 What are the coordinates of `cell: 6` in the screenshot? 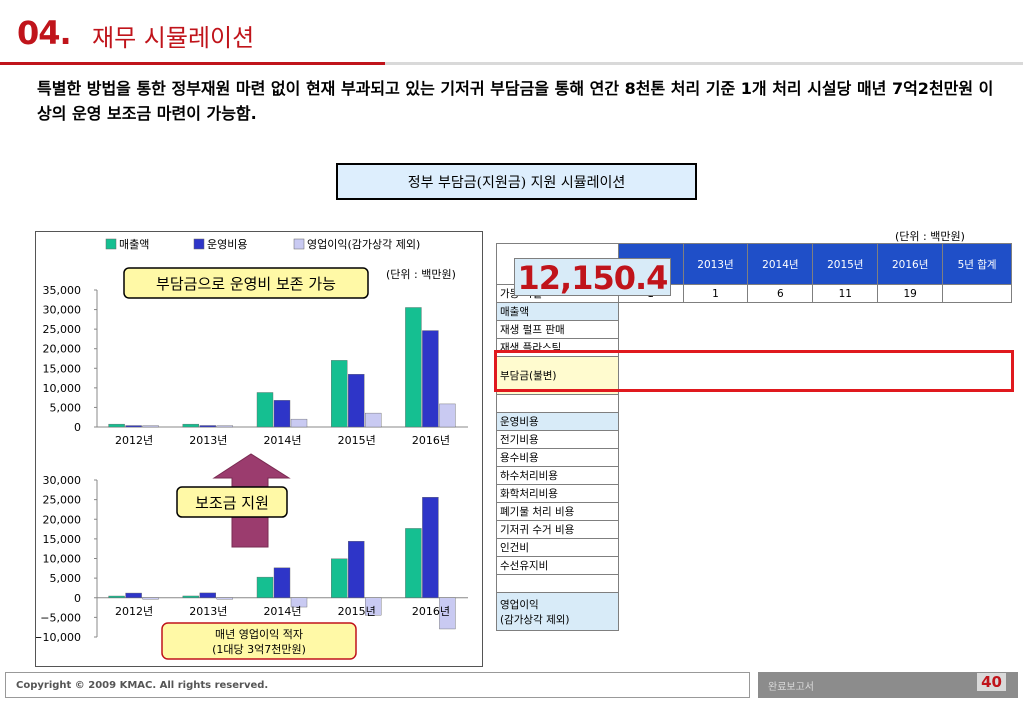 It's located at (780, 293).